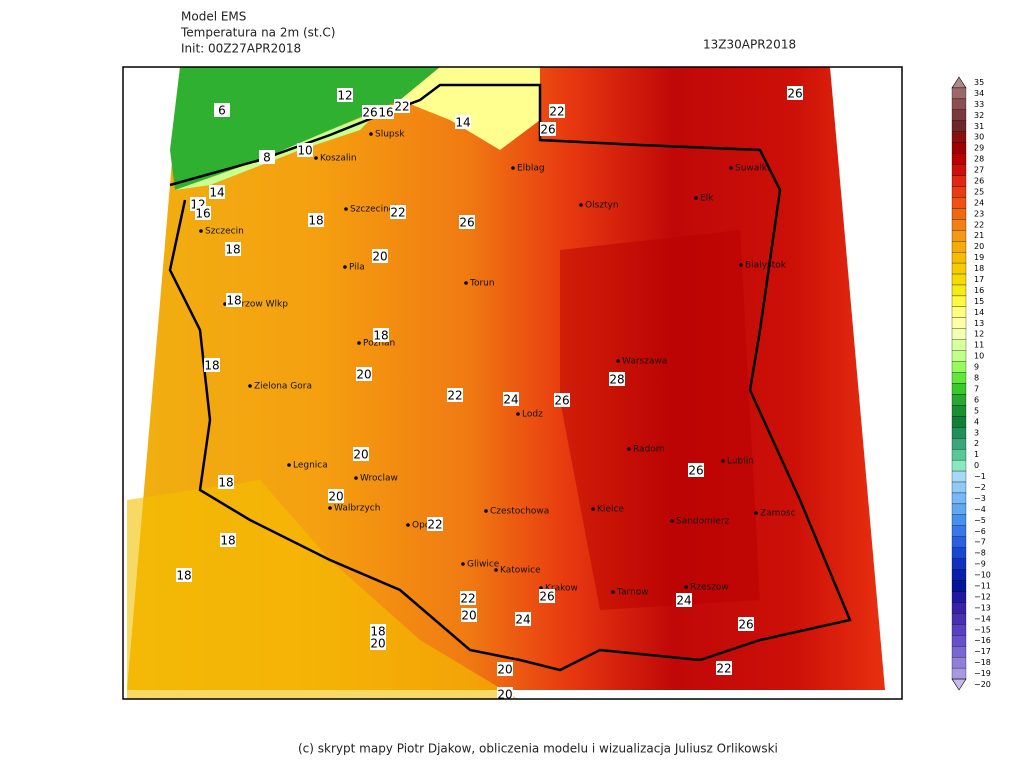 Image resolution: width=1024 pixels, height=768 pixels. Describe the element at coordinates (224, 232) in the screenshot. I see `city-label: Szczecin` at that location.